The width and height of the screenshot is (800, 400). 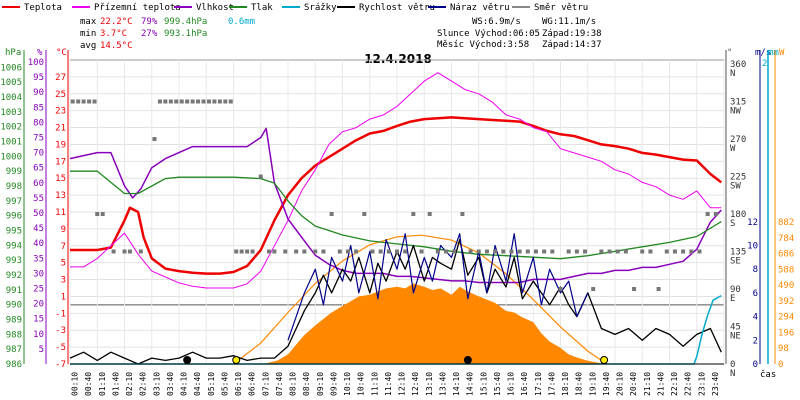 What do you see at coordinates (38, 93) in the screenshot?
I see `humidity-tick-label: 90` at bounding box center [38, 93].